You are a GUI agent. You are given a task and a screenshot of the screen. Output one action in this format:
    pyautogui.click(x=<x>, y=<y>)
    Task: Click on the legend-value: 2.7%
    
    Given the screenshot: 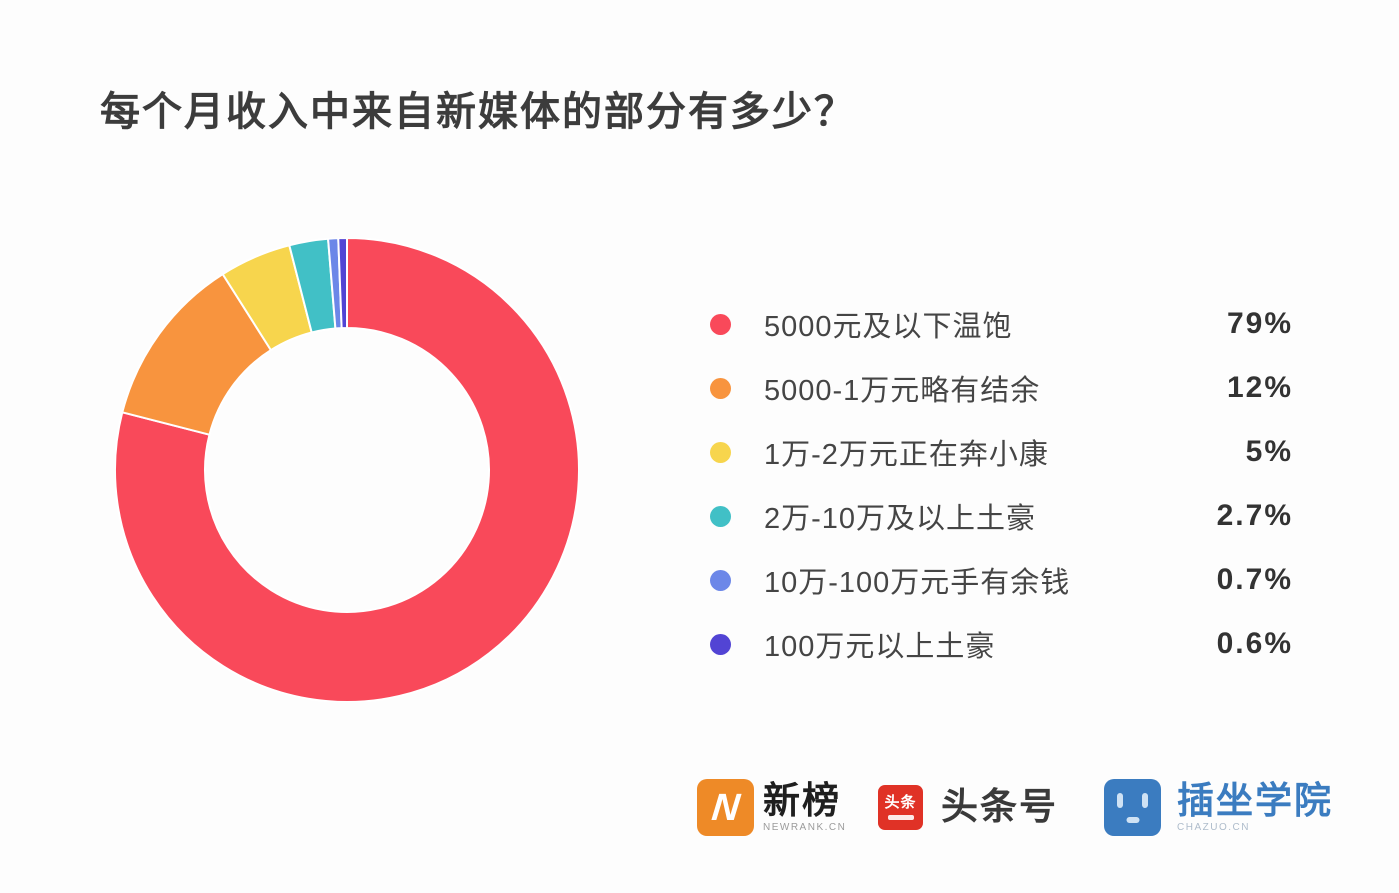 What is the action you would take?
    pyautogui.click(x=1254, y=515)
    